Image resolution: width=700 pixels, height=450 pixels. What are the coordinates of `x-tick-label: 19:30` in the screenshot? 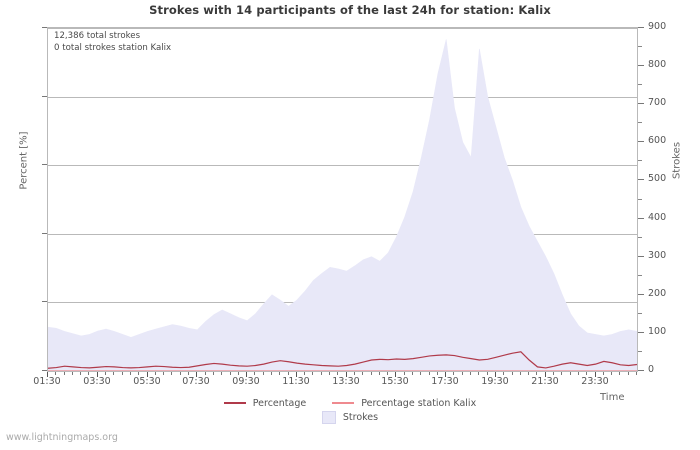 It's located at (495, 381).